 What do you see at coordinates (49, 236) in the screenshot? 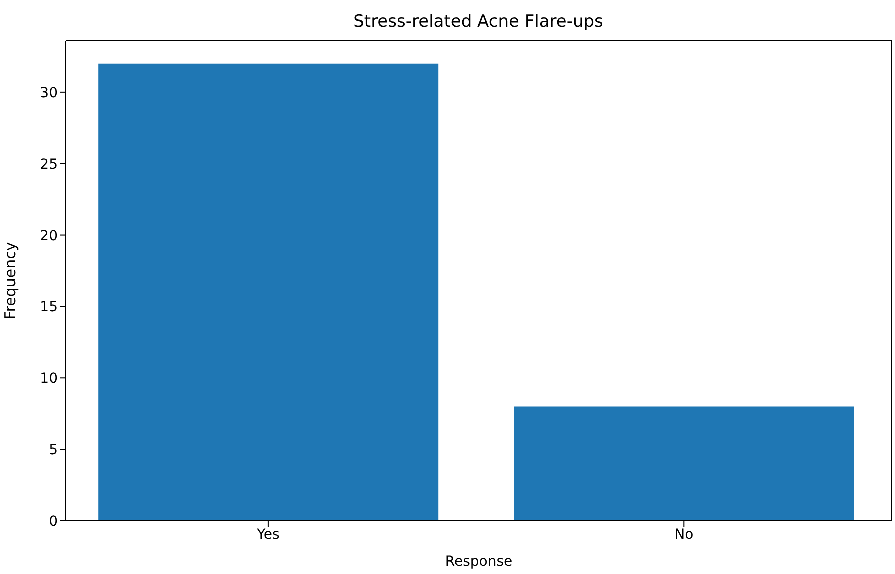
I see `y-tick-label: 20` at bounding box center [49, 236].